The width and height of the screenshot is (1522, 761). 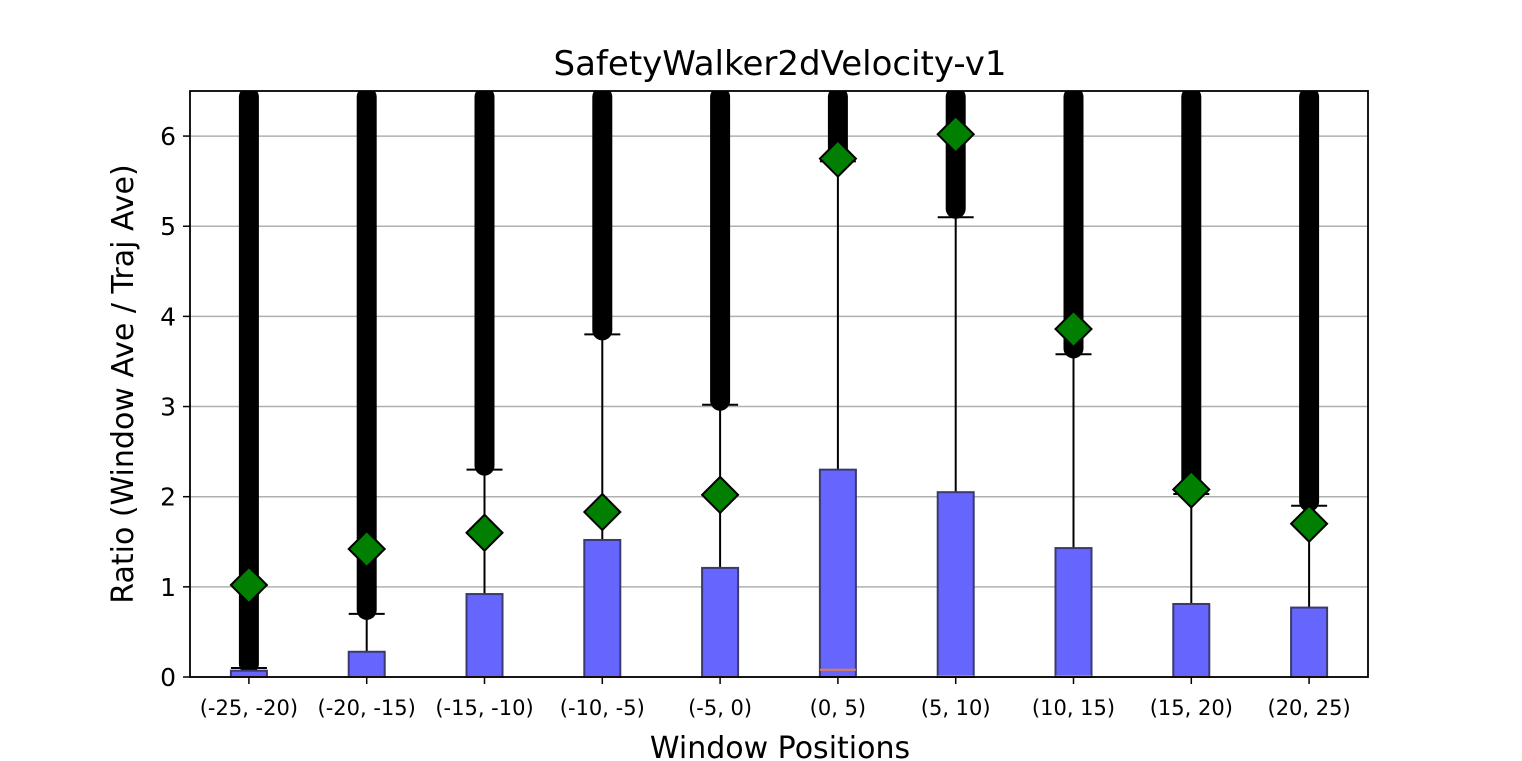 I want to click on y-tick-label: 0, so click(x=168, y=677).